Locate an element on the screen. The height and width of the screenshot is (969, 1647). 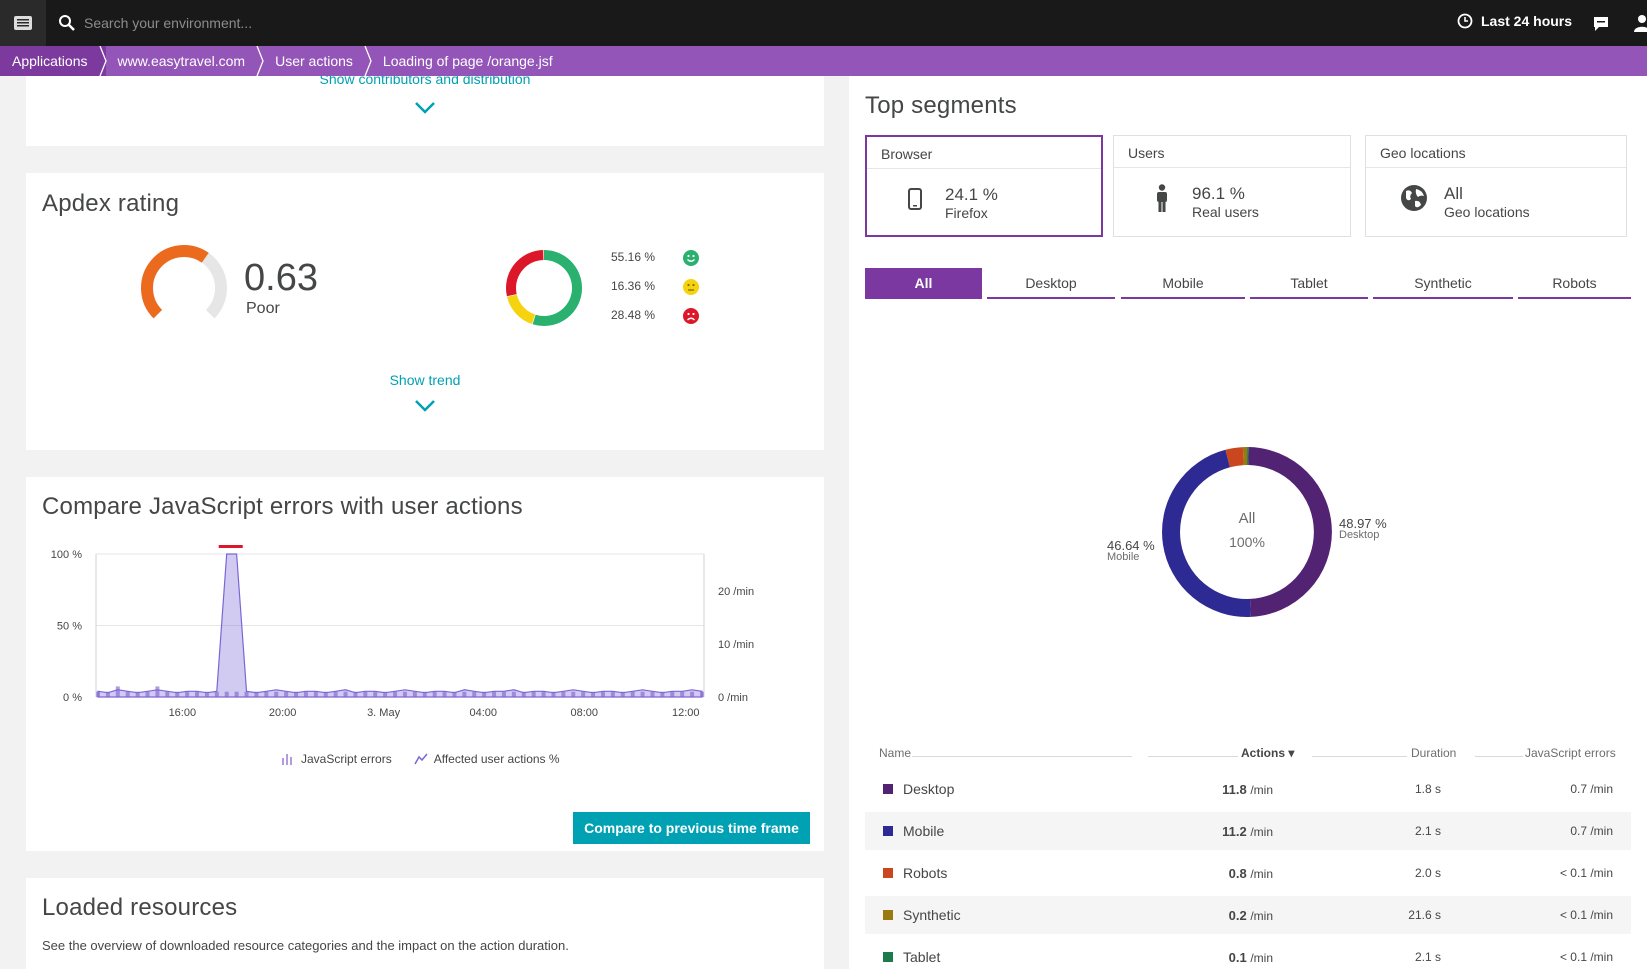
breadcrumb-applications: Applications is located at coordinates (53, 61).